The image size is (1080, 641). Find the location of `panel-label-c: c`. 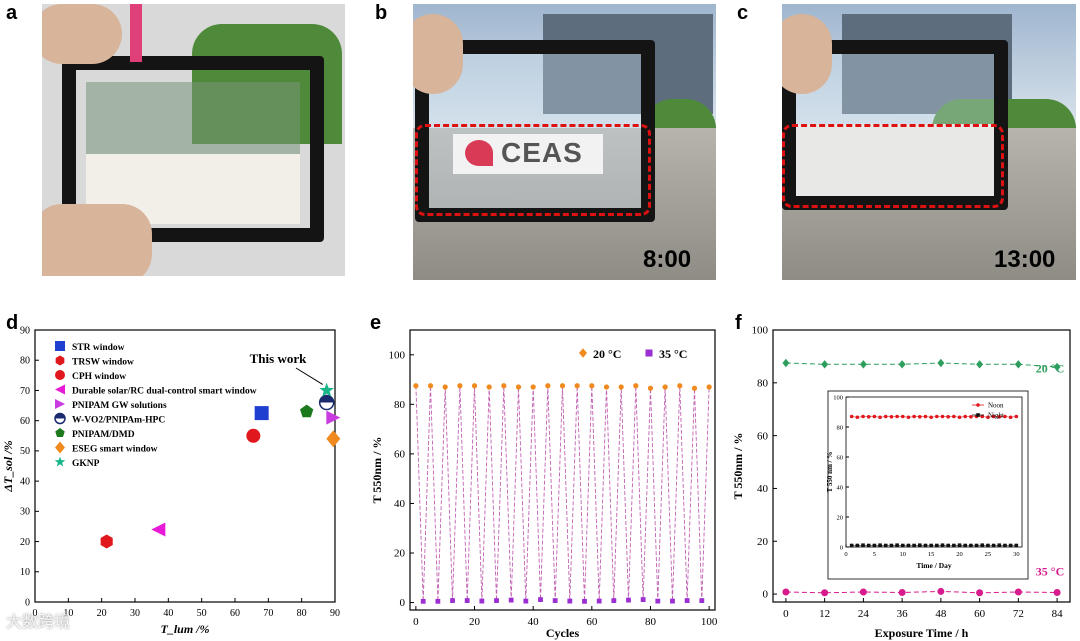

panel-label-c: c is located at coordinates (743, 13).